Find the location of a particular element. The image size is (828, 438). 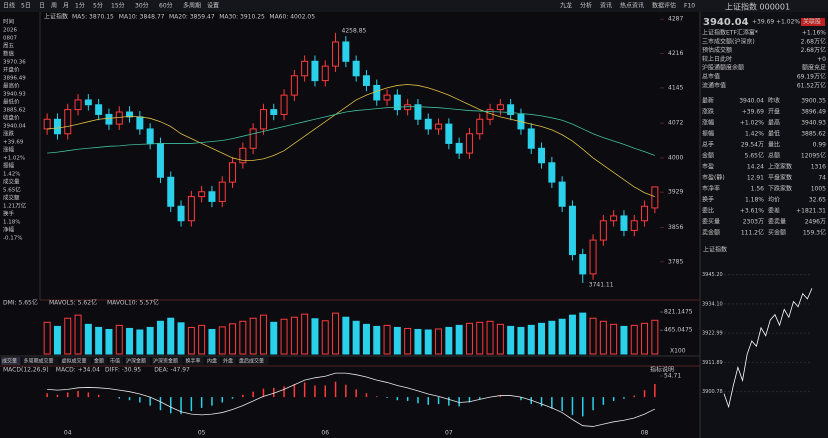

y-tick-label: 3945.20 is located at coordinates (712, 275).